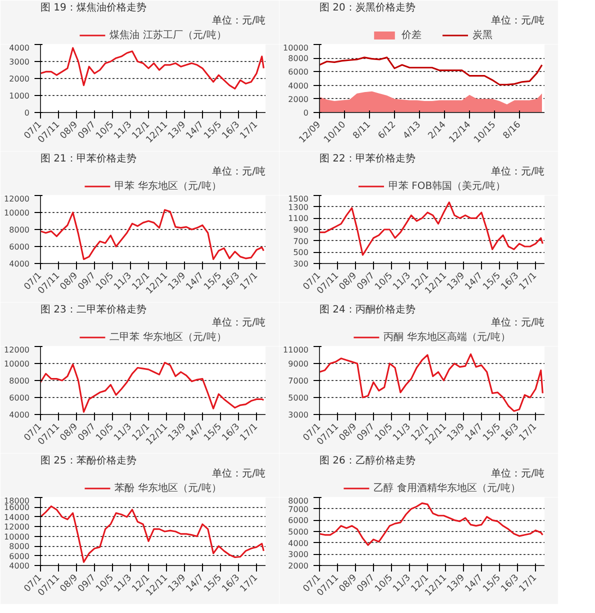  What do you see at coordinates (88, 460) in the screenshot?
I see `chart-title: 图 25：苯酚价格走势` at bounding box center [88, 460].